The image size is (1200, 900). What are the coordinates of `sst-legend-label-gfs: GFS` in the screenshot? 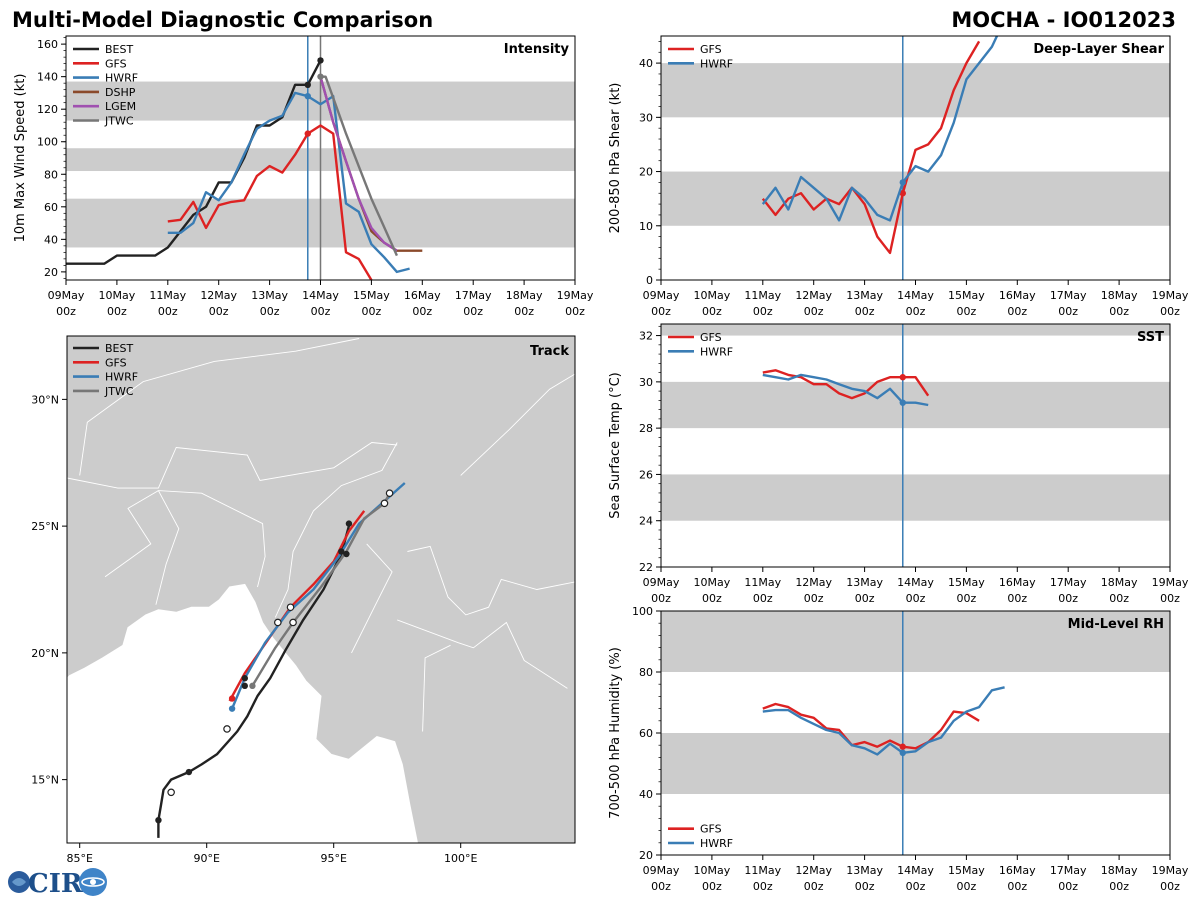 It's located at (711, 337).